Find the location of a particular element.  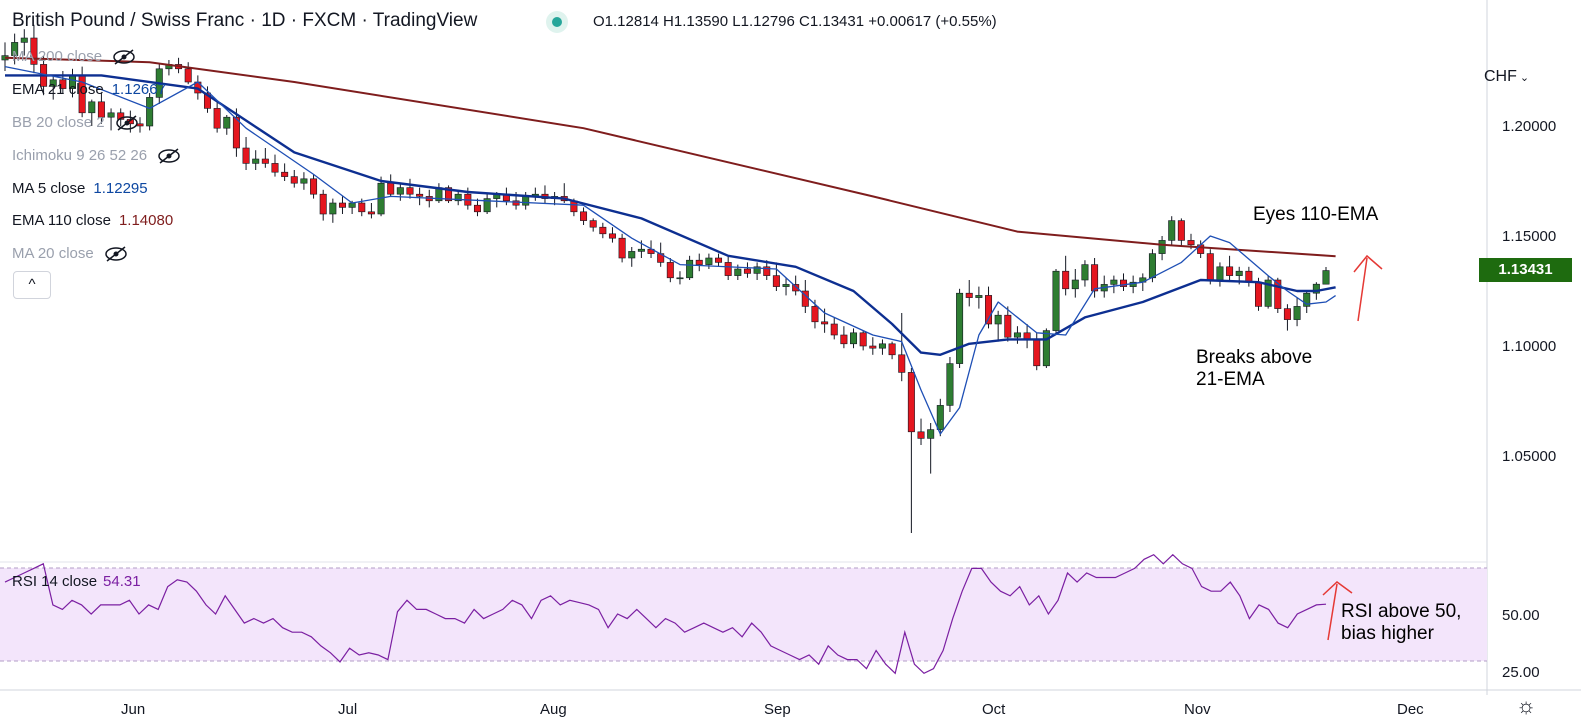

legend-ma20: MA 20 close is located at coordinates (70, 253).